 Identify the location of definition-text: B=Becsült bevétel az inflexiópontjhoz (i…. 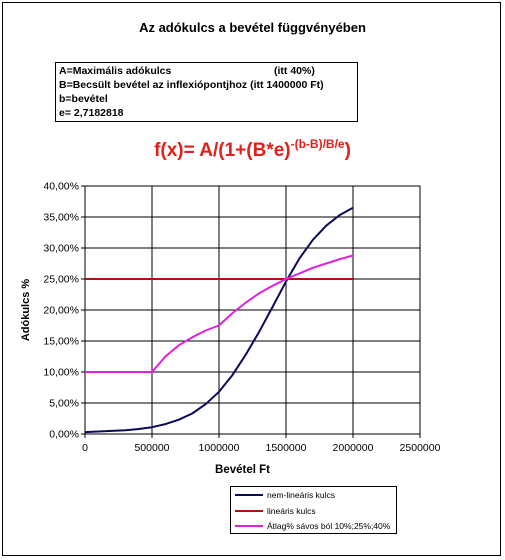
(191, 85).